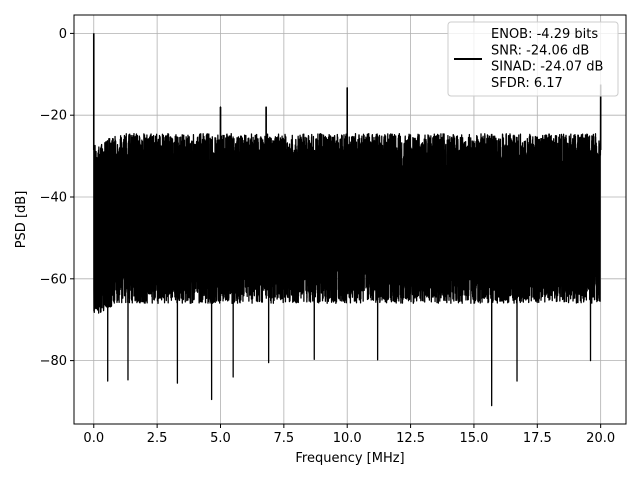 This screenshot has height=480, width=640. What do you see at coordinates (347, 438) in the screenshot?
I see `x-tick-label: 10.0` at bounding box center [347, 438].